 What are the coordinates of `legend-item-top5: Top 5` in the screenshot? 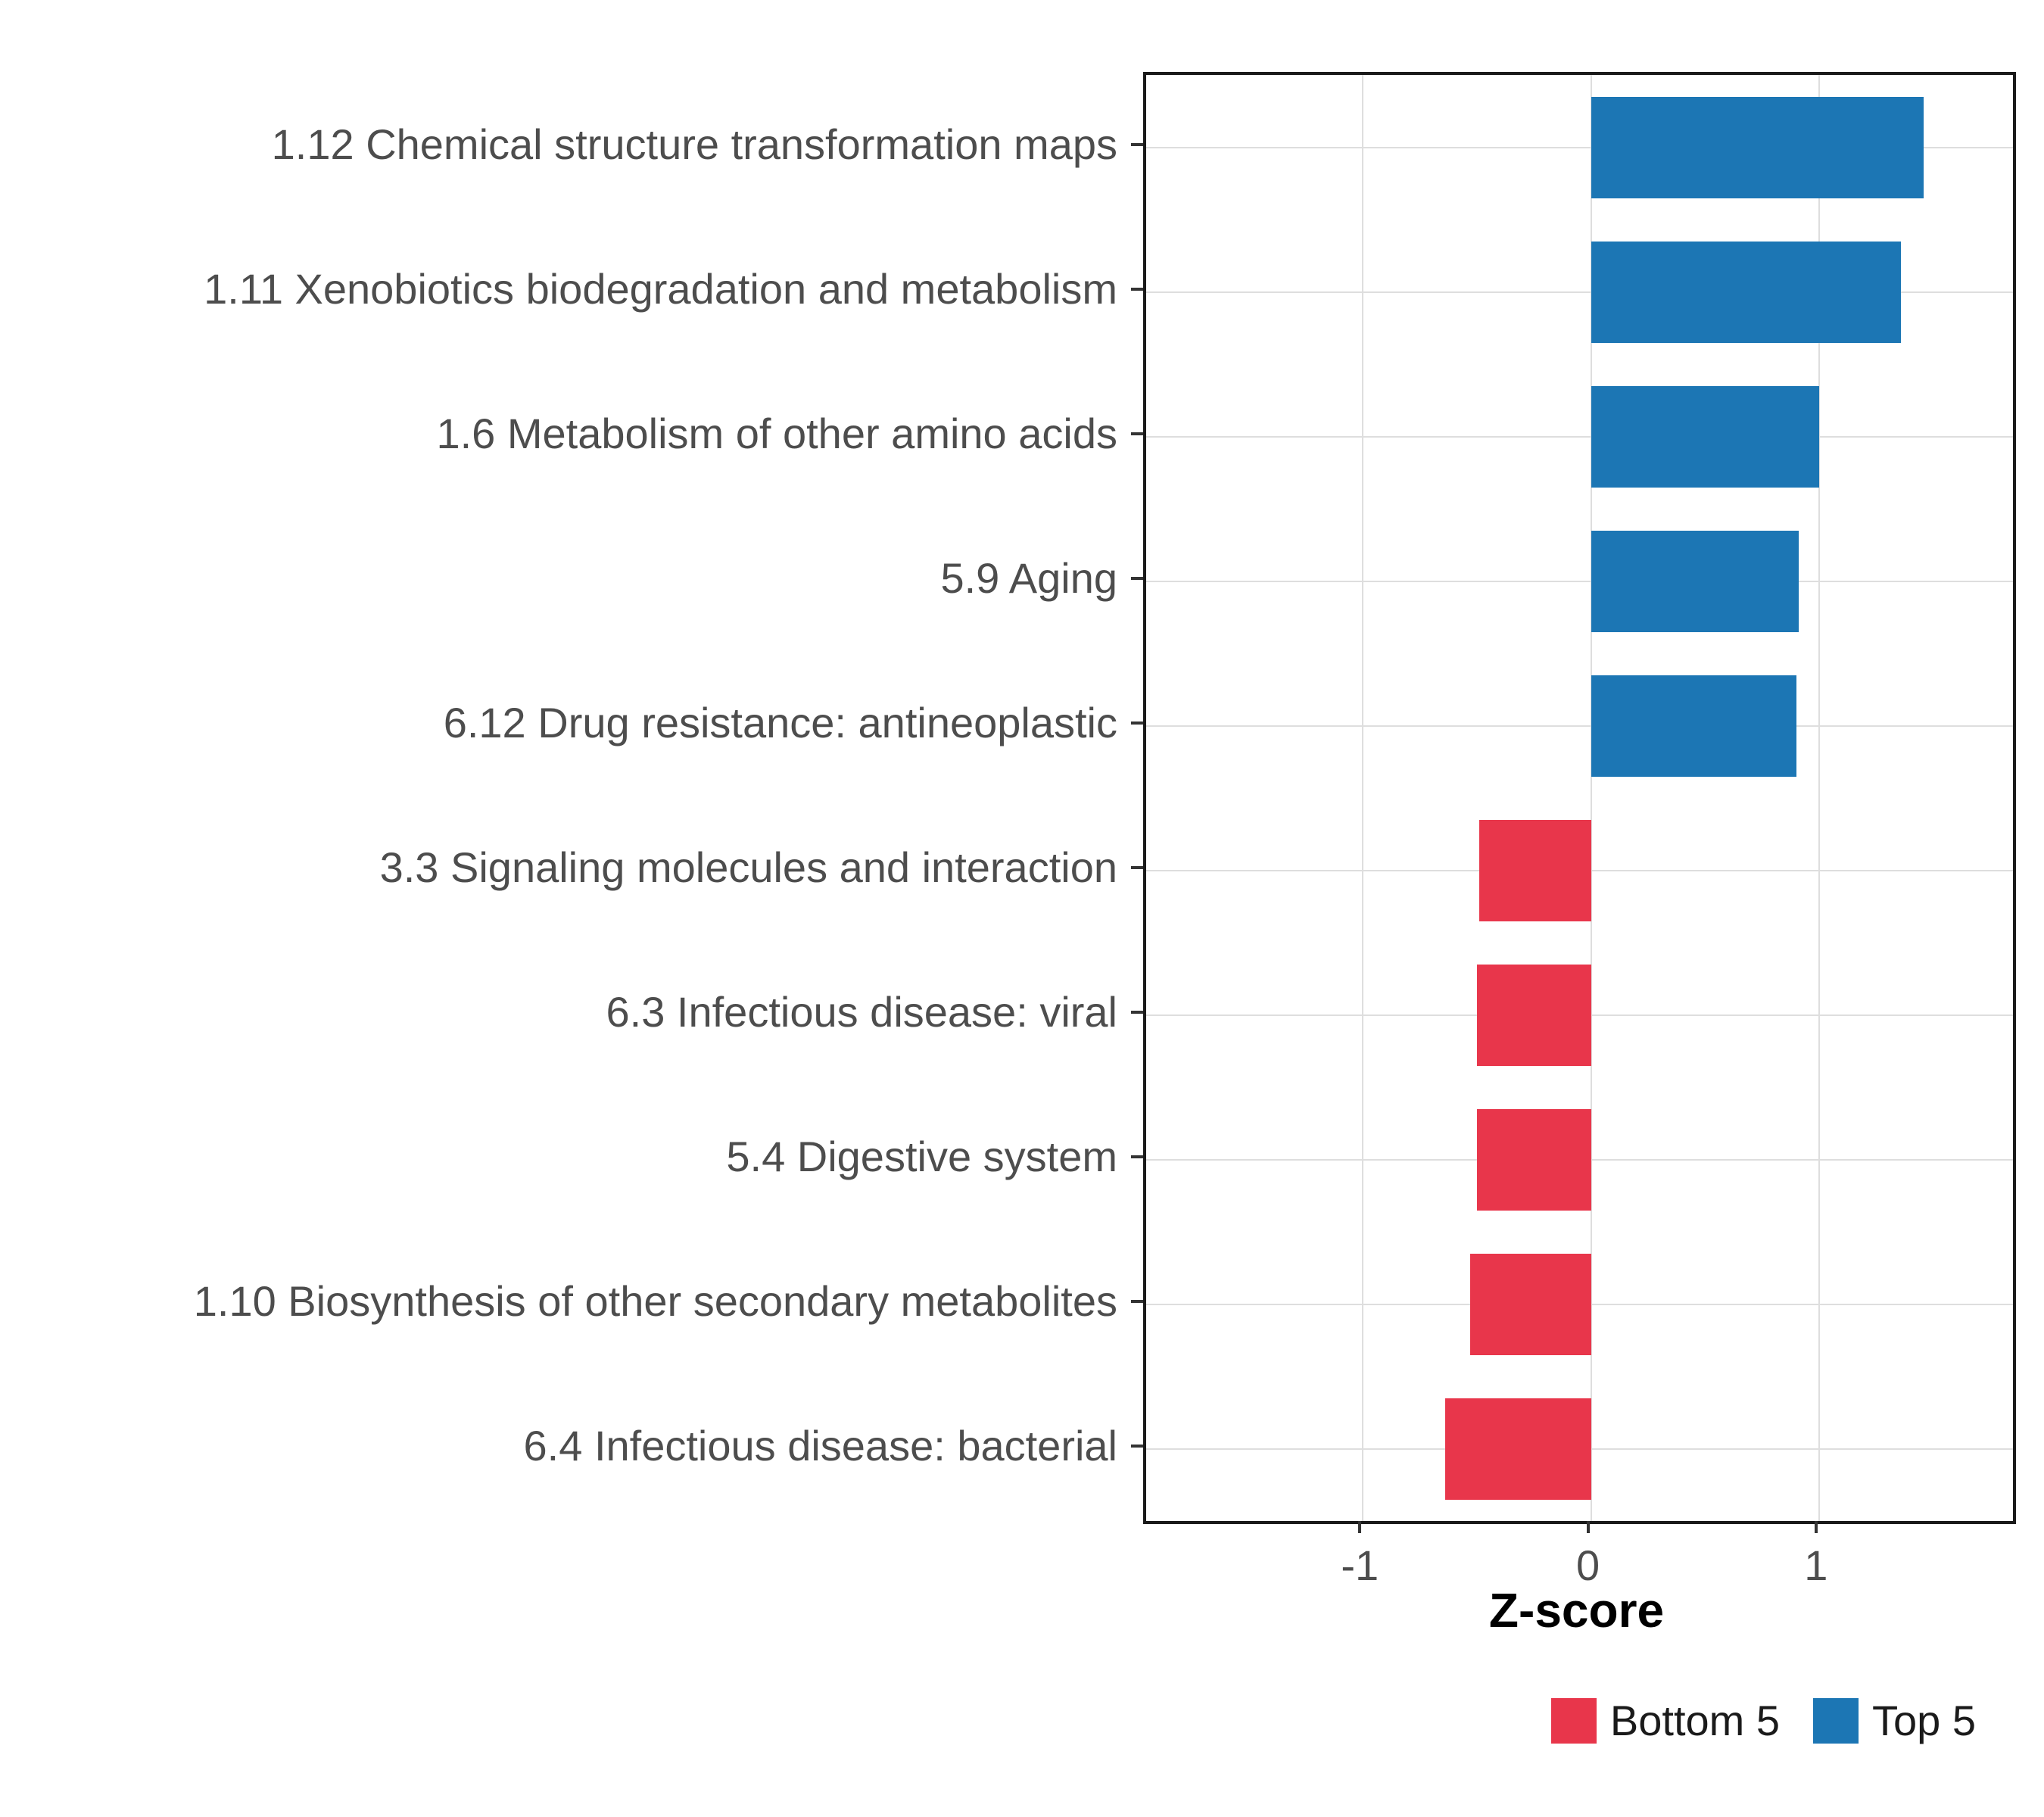 It's located at (1895, 1720).